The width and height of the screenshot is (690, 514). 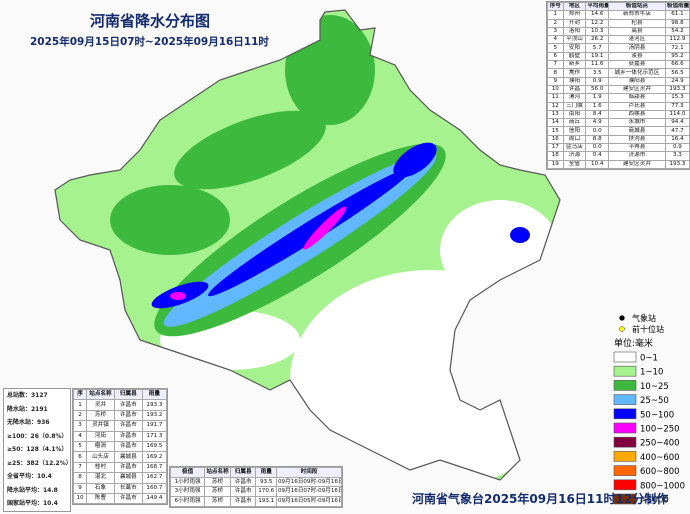 What do you see at coordinates (649, 359) in the screenshot?
I see `legend-label: 0~1` at bounding box center [649, 359].